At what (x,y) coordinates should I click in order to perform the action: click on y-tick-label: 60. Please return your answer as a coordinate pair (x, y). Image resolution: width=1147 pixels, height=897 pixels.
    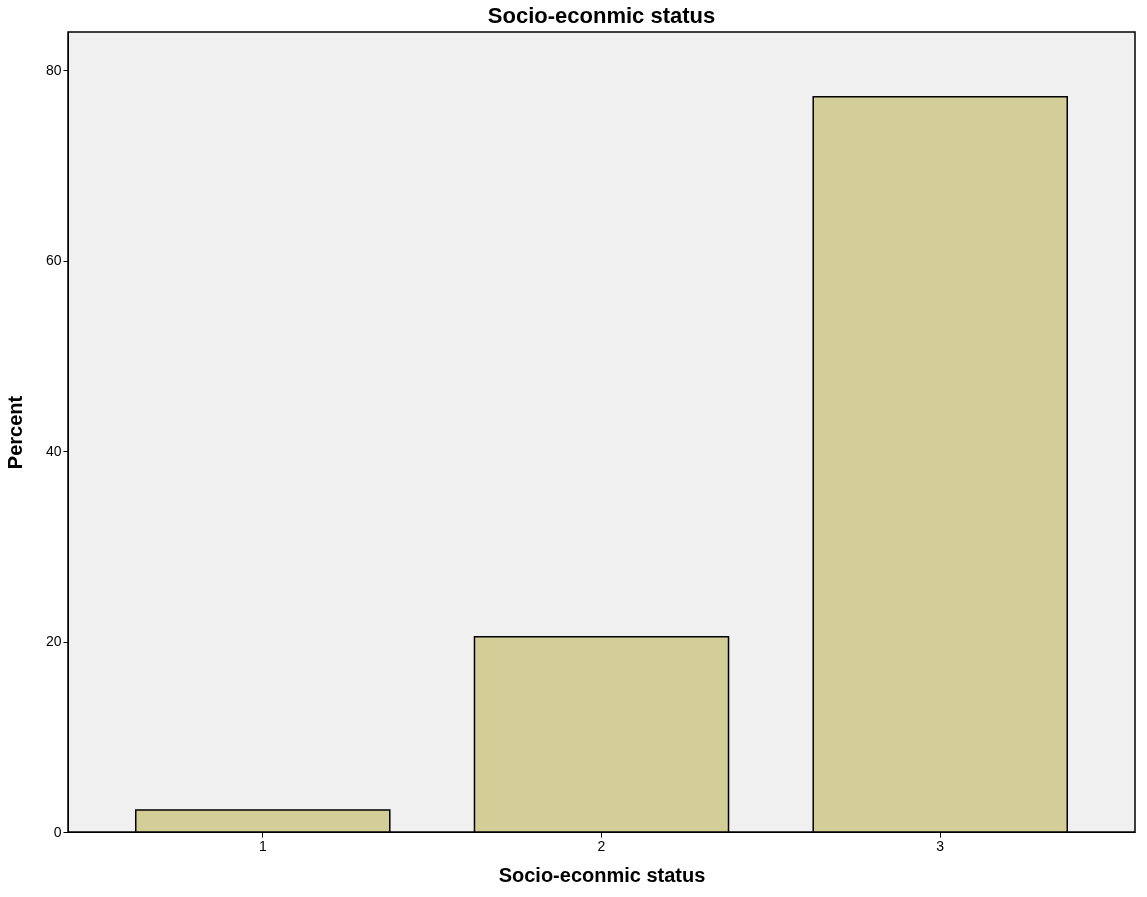
    Looking at the image, I should click on (53, 260).